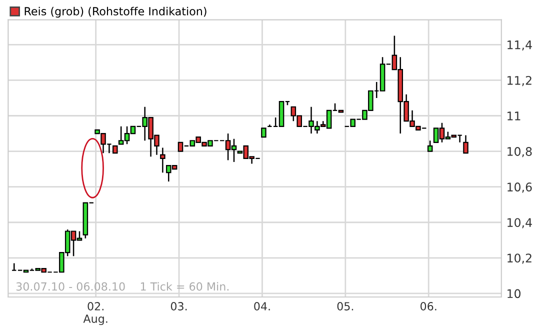 The width and height of the screenshot is (545, 330). What do you see at coordinates (520, 45) in the screenshot?
I see `y-tick-label: 11,4` at bounding box center [520, 45].